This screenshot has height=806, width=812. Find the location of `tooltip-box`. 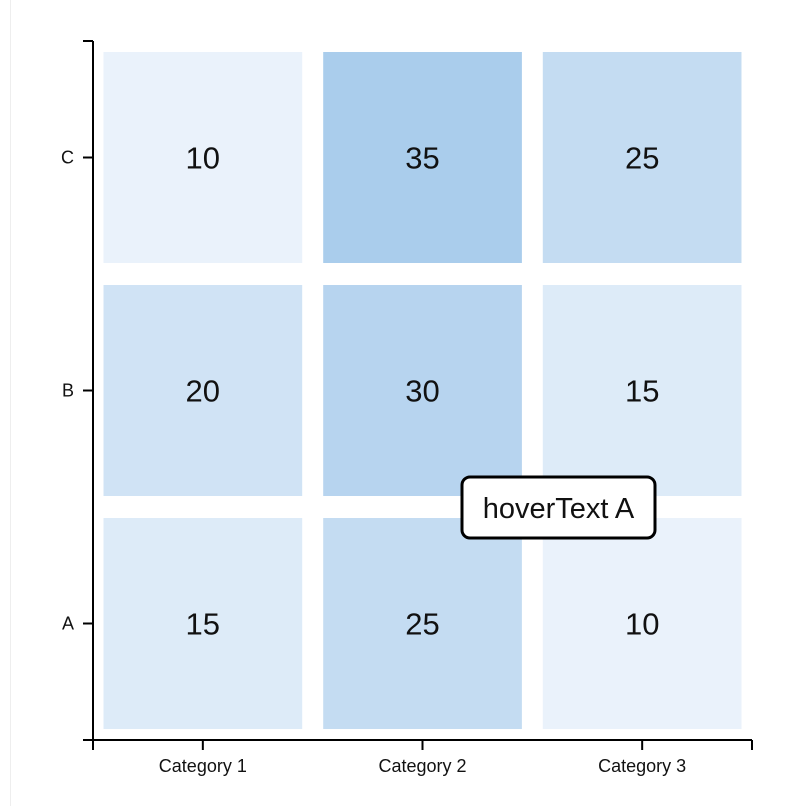

tooltip-box is located at coordinates (558, 507).